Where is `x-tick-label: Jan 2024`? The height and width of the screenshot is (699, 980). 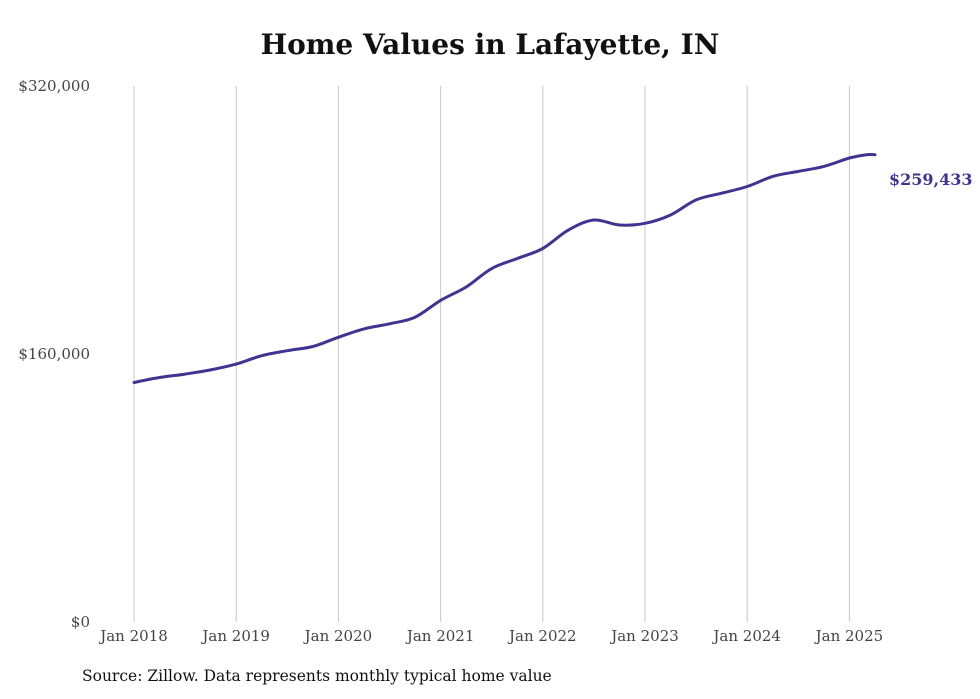
x-tick-label: Jan 2024 is located at coordinates (746, 636).